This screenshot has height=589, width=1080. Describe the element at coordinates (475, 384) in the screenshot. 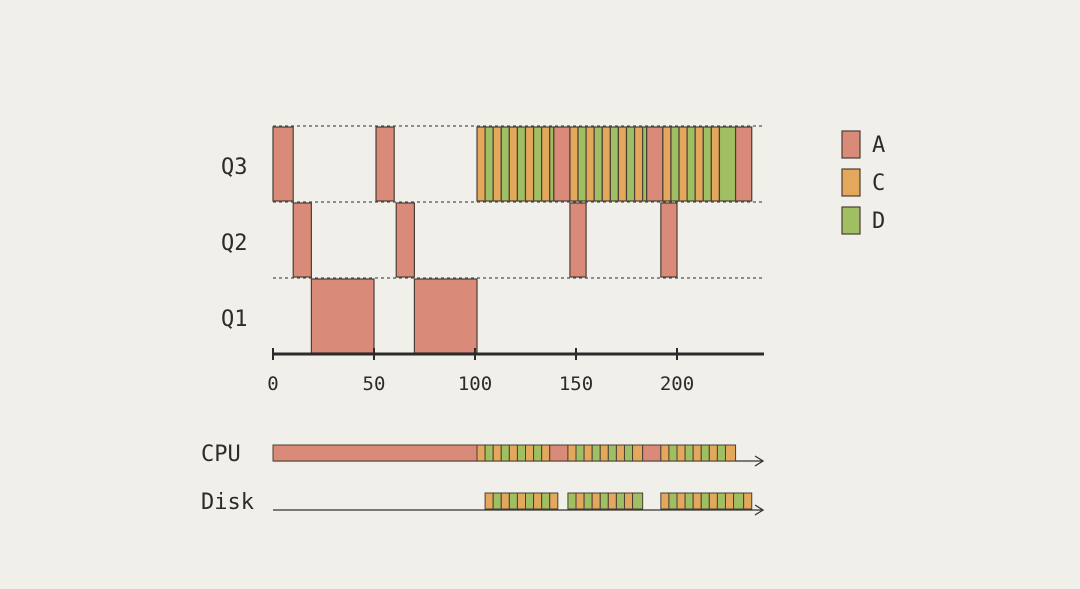

I see `axis-tick-label: 100` at that location.